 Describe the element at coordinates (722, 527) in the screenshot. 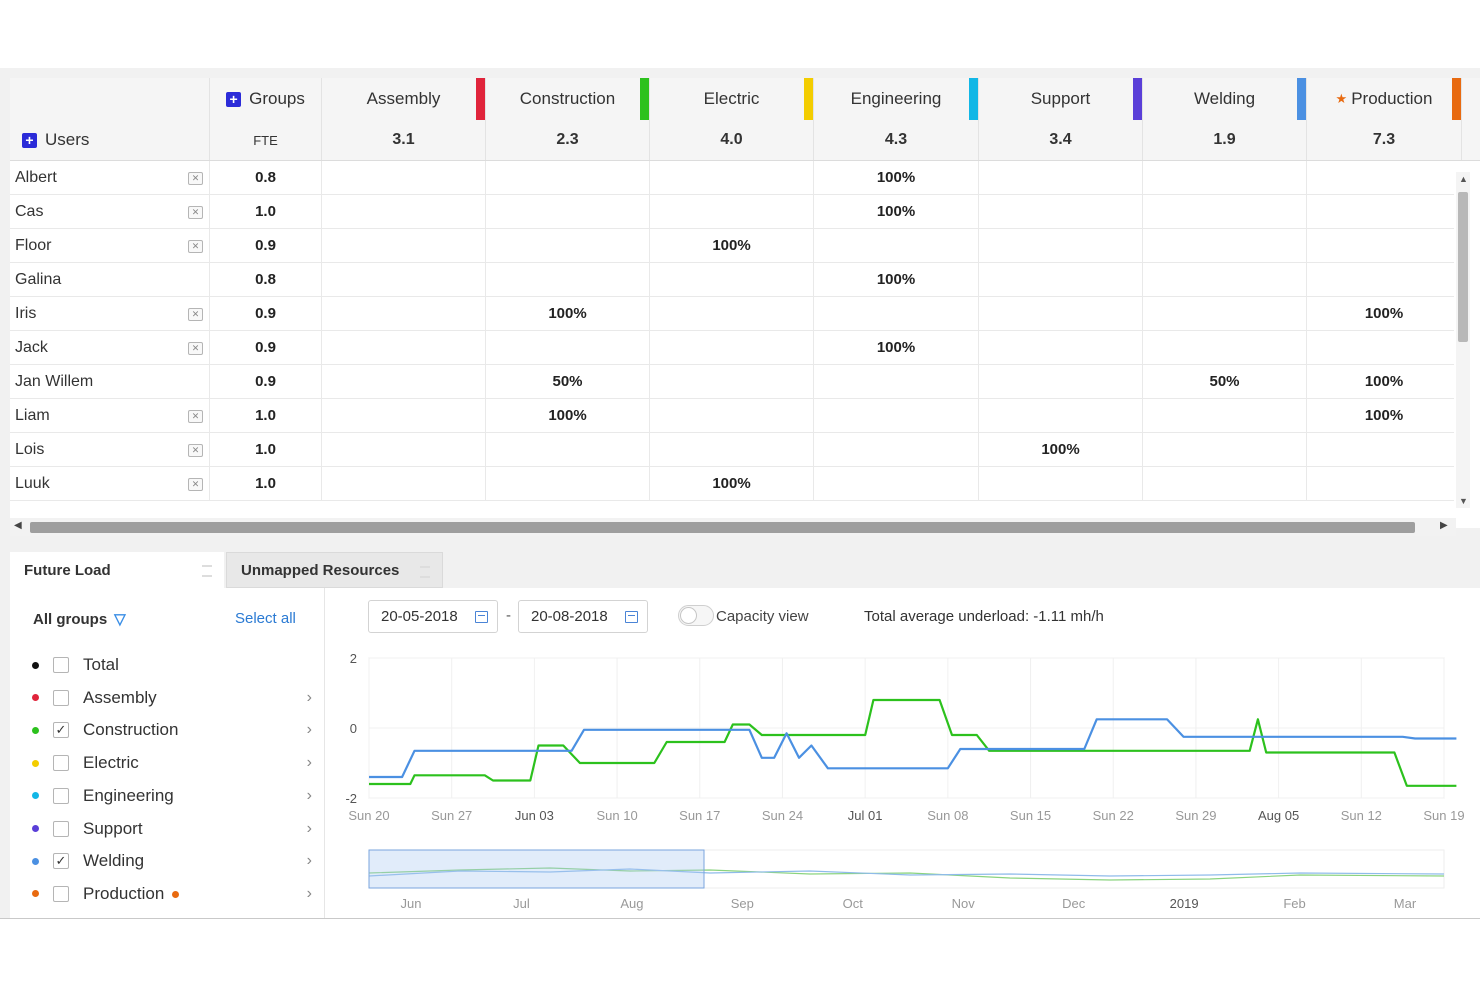

I see `horizontal-scroll-thumb` at that location.